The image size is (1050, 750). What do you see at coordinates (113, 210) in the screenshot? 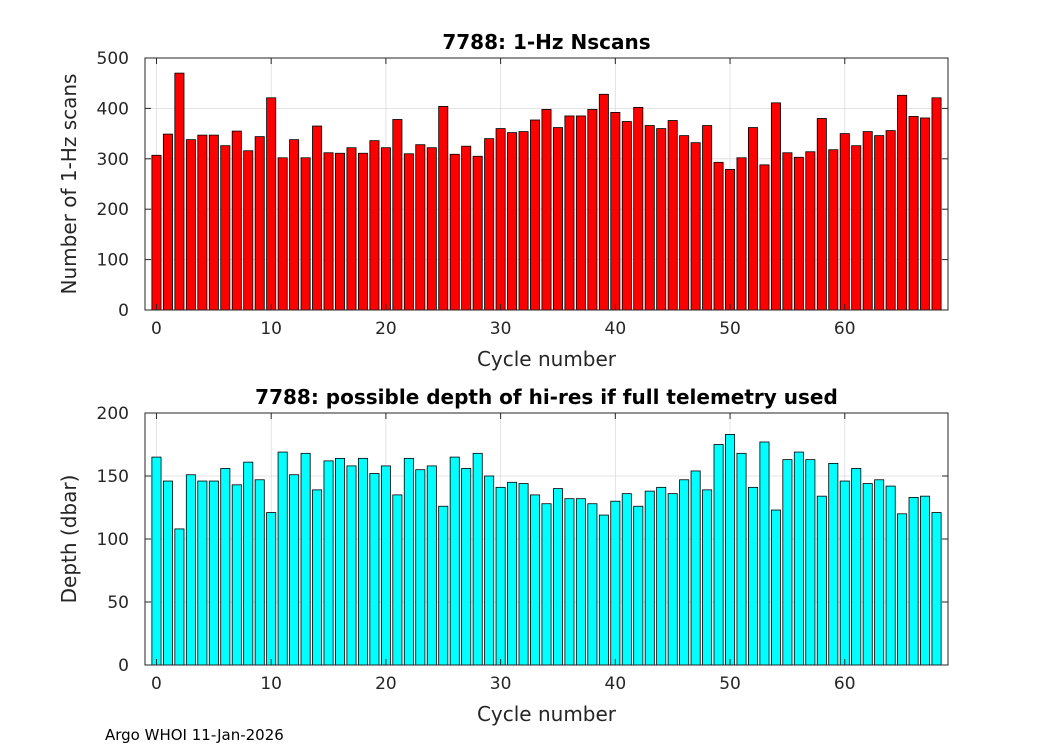
I see `y-tick-label: 200` at bounding box center [113, 210].